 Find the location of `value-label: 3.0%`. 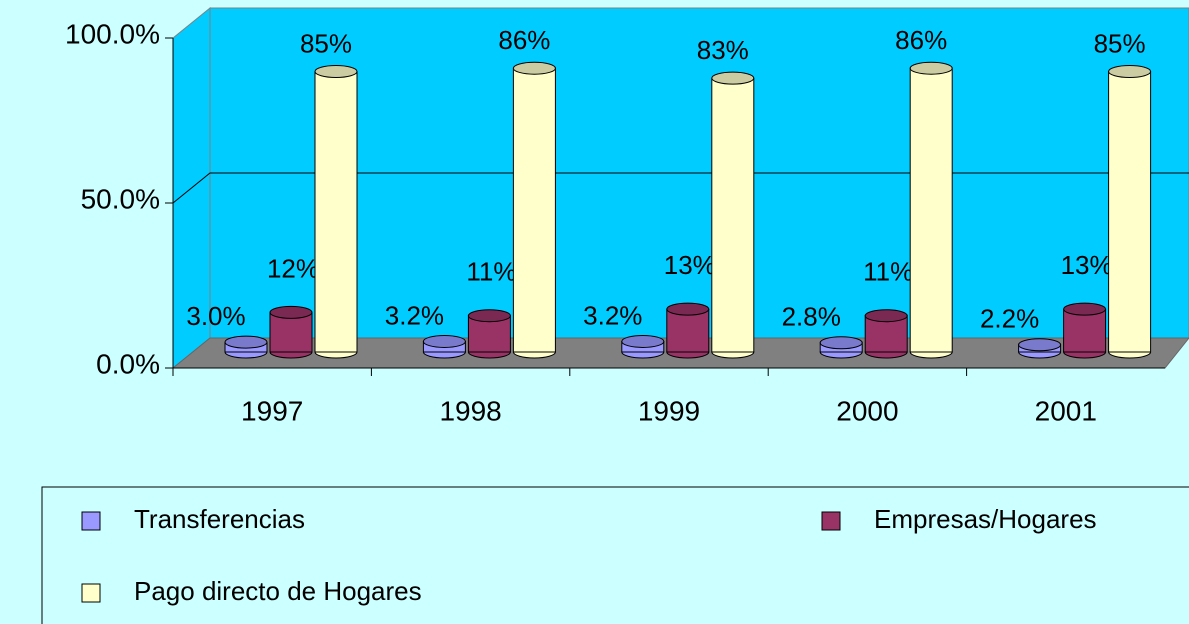

value-label: 3.0% is located at coordinates (215, 316).